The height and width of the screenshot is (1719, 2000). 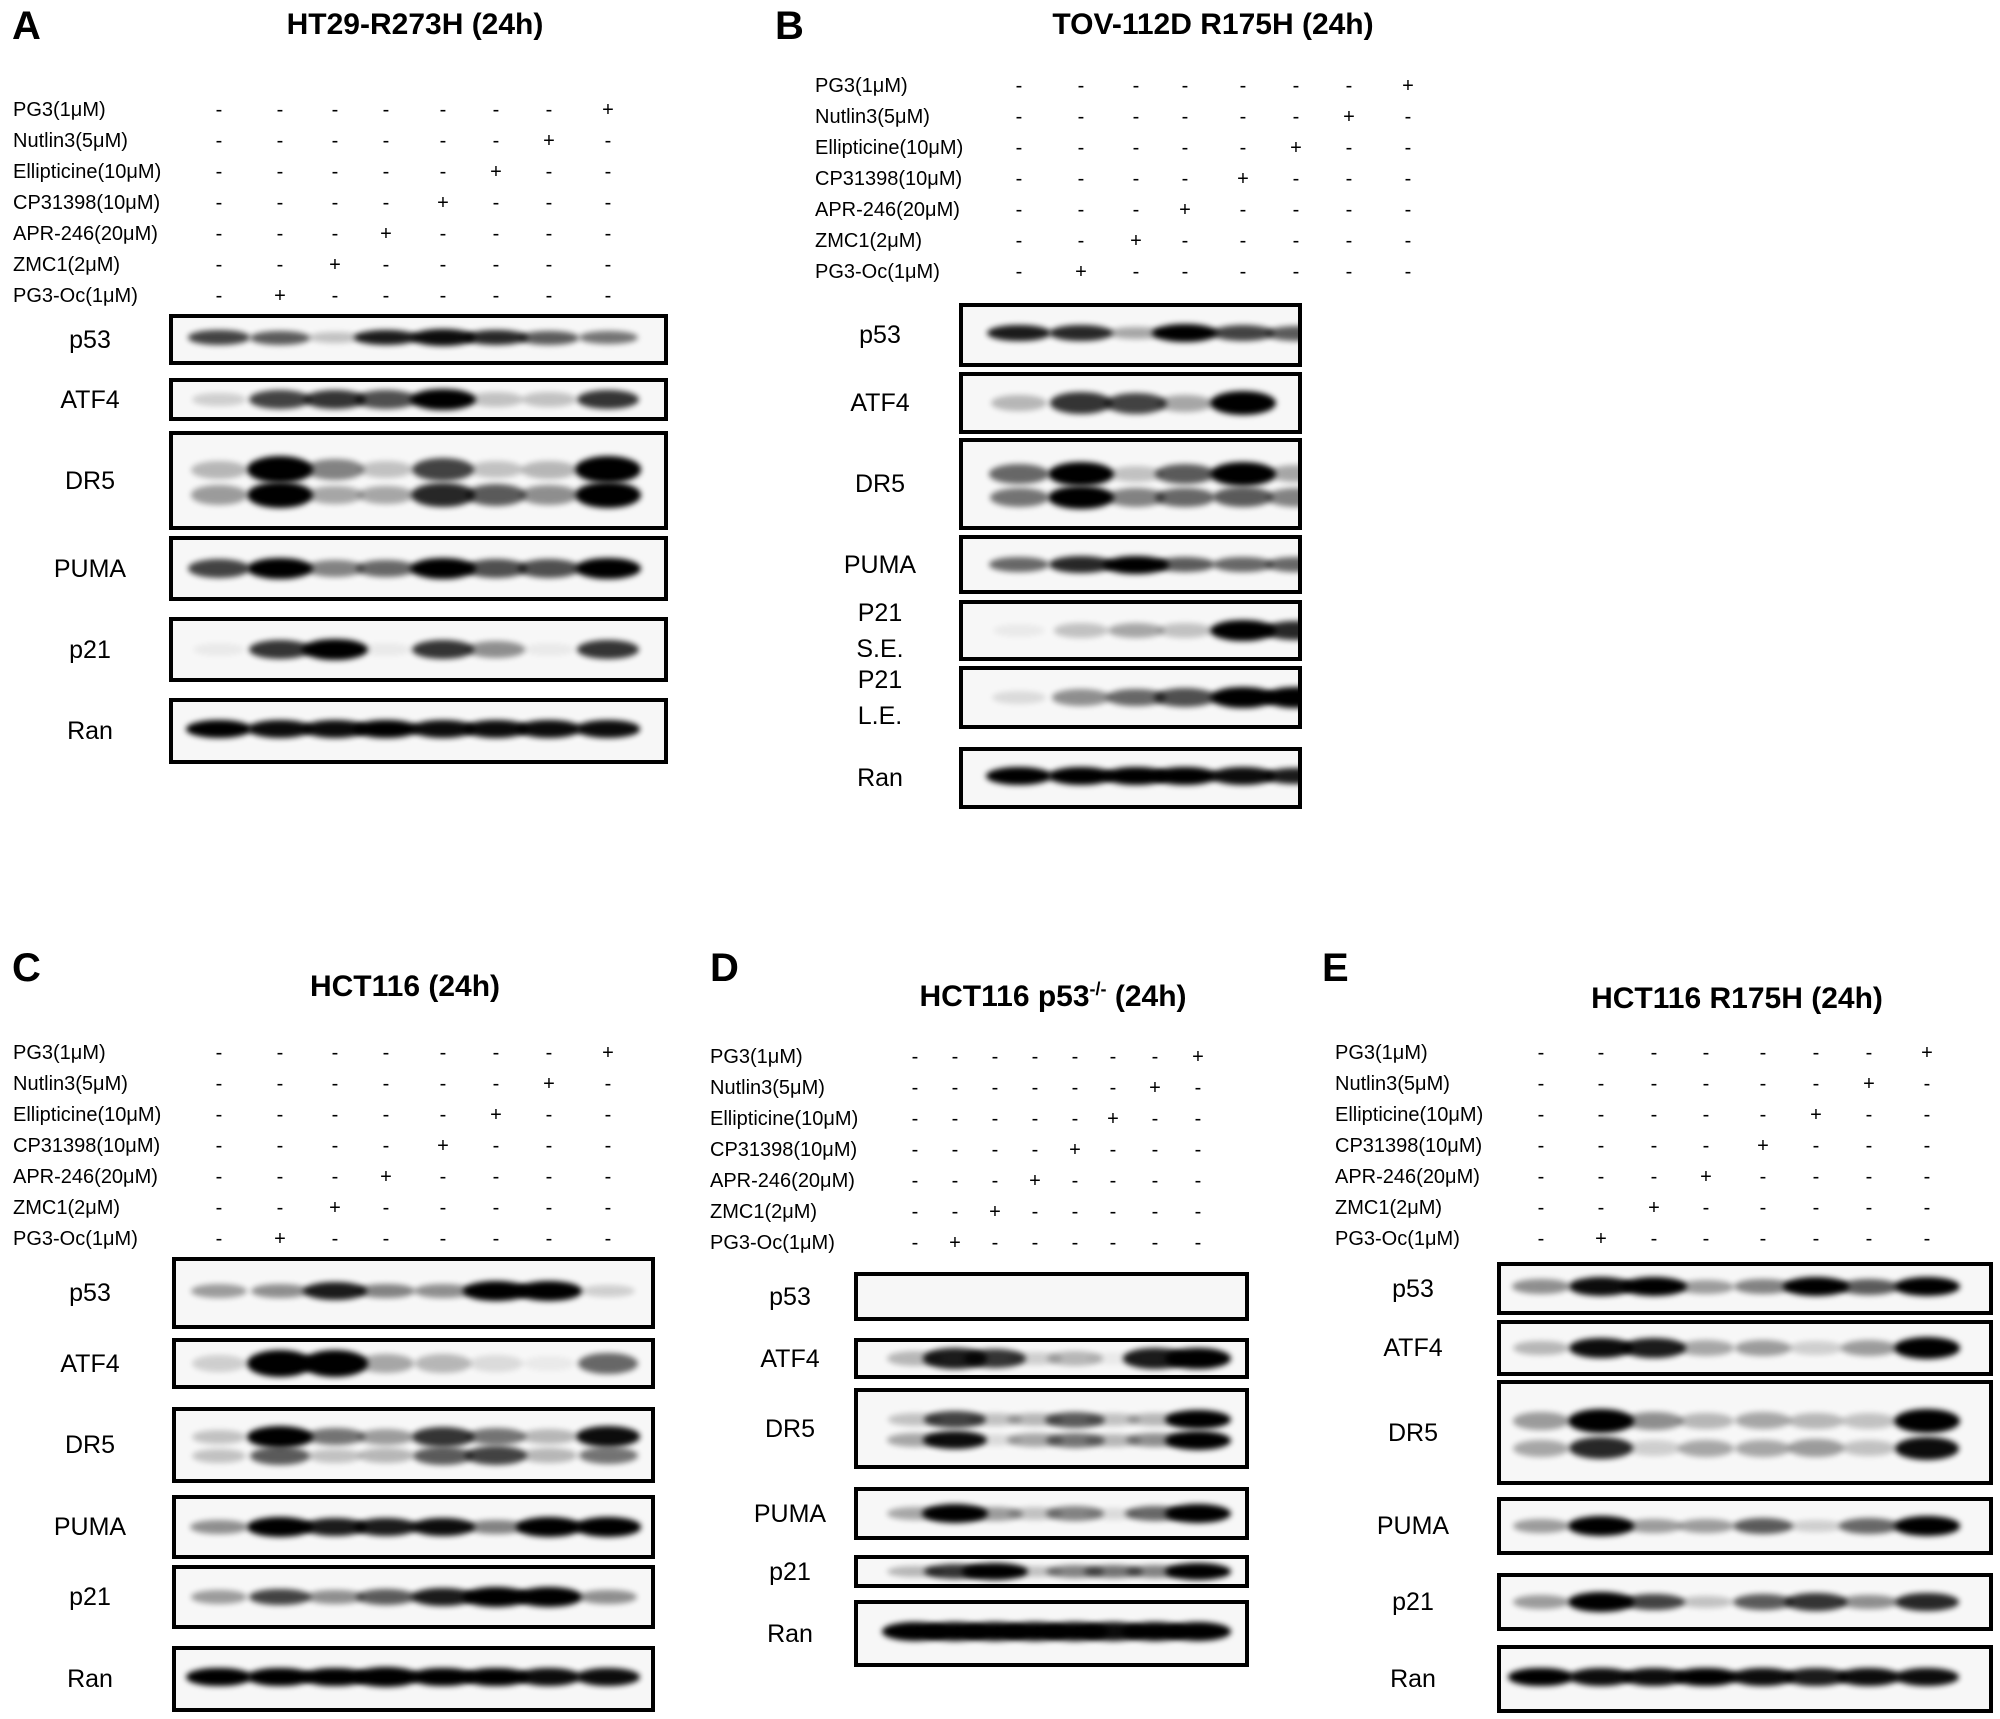 What do you see at coordinates (1130, 697) in the screenshot?
I see `blot-p21` at bounding box center [1130, 697].